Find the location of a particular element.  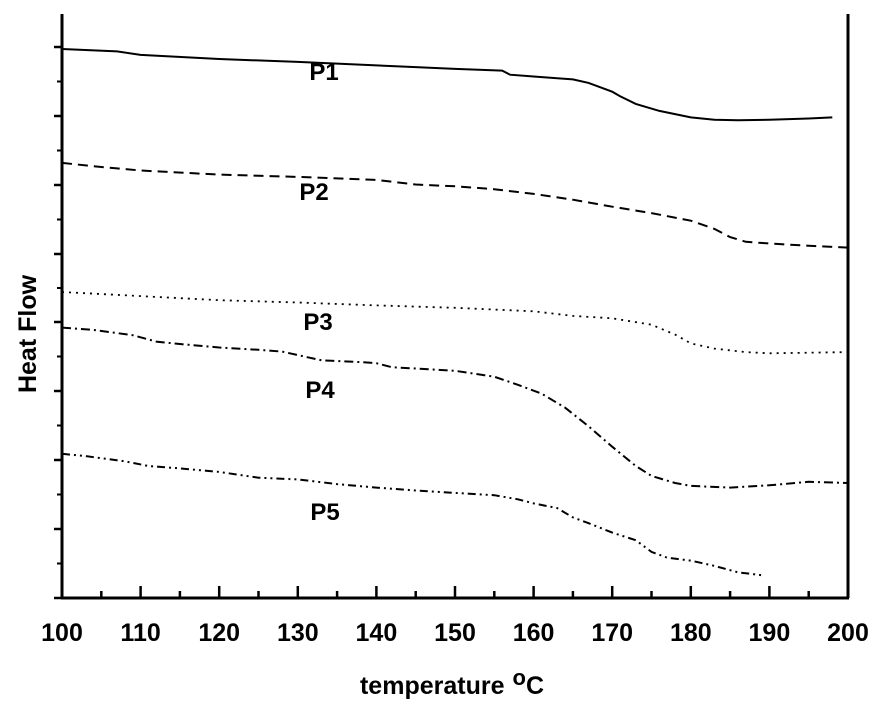

x-tick-label: 150 is located at coordinates (455, 633).